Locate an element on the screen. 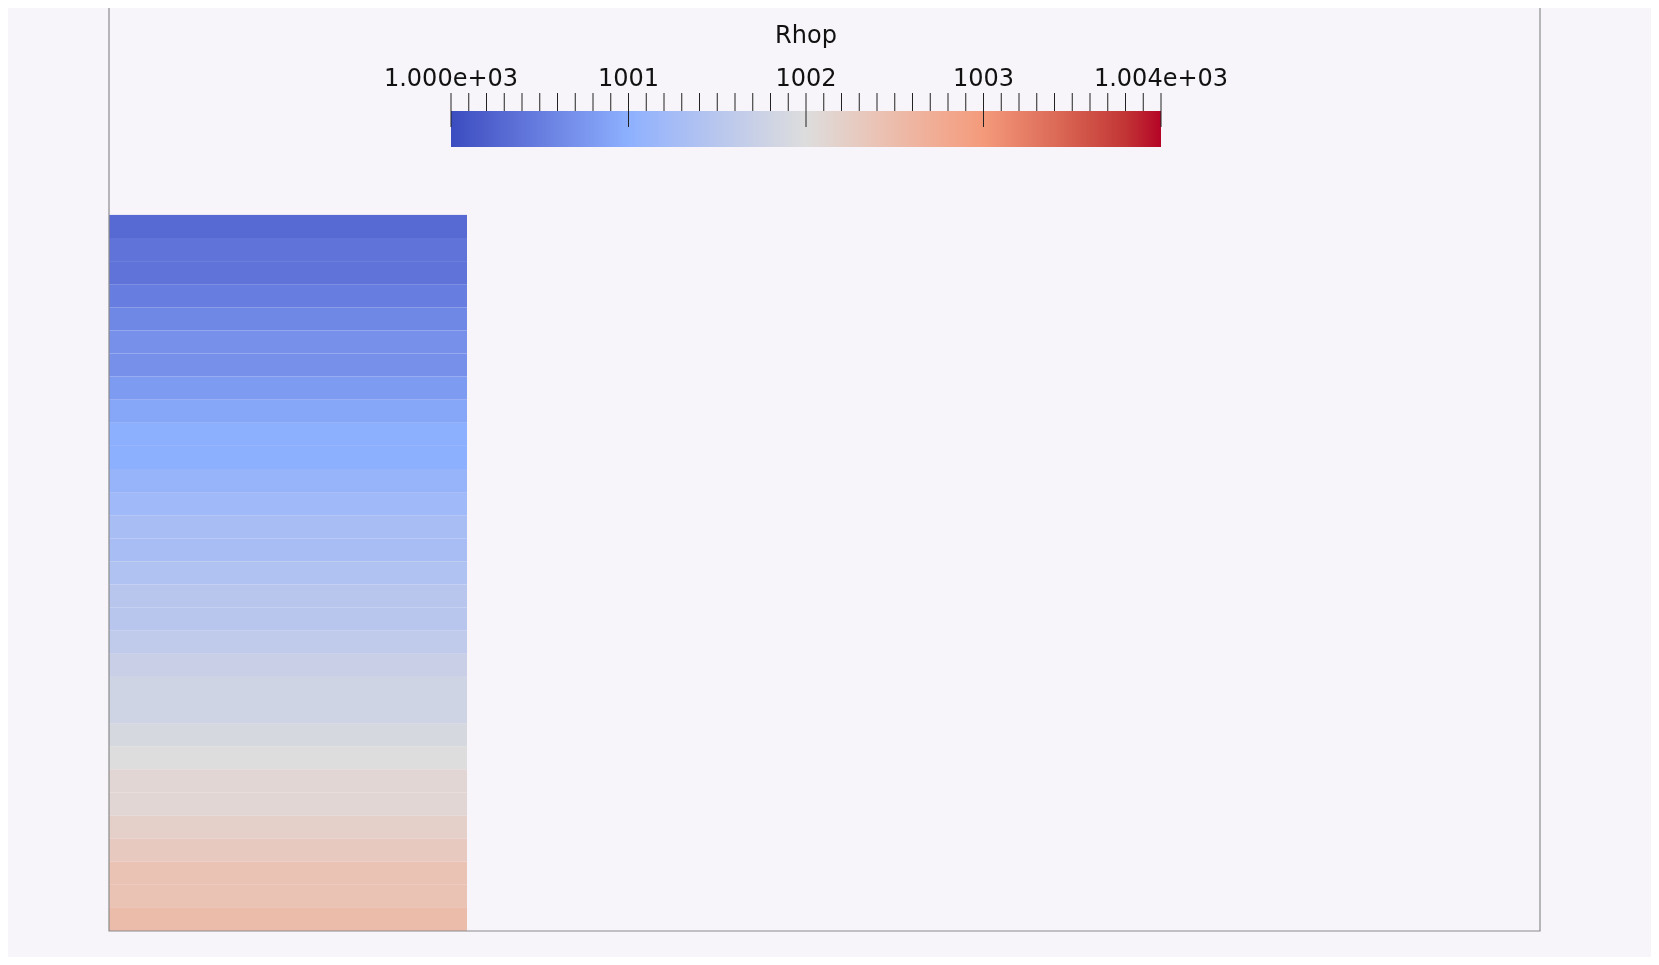 The image size is (1659, 965). color-bar-label: 1003 is located at coordinates (983, 78).